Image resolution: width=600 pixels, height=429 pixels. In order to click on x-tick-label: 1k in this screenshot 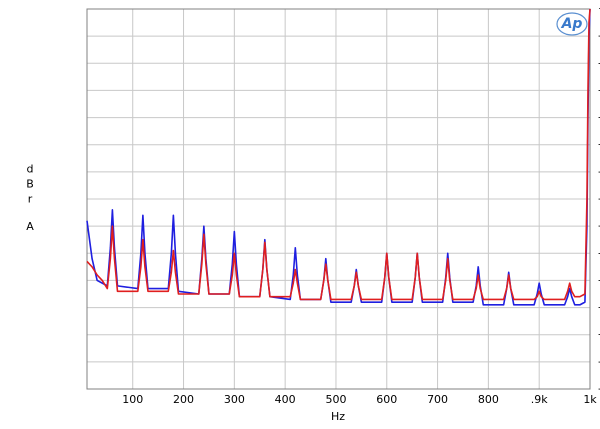, I will do `click(590, 399)`.